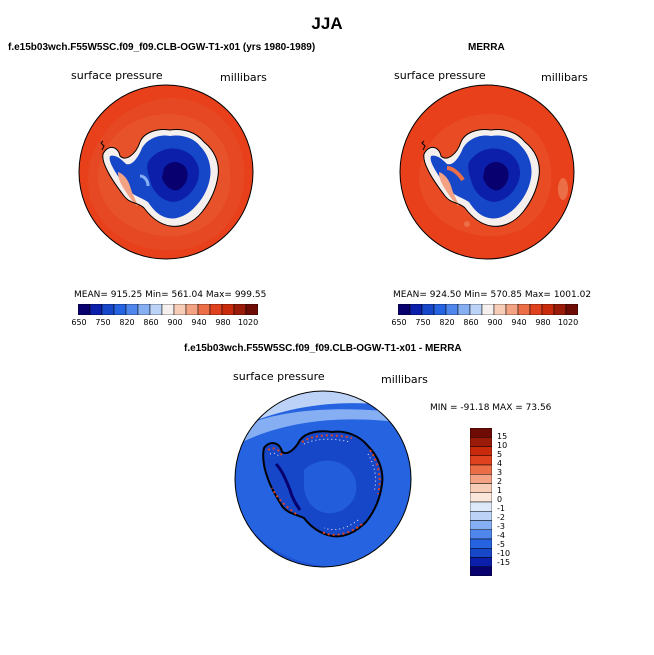  Describe the element at coordinates (423, 322) in the screenshot. I see `cb2-label: 750` at that location.